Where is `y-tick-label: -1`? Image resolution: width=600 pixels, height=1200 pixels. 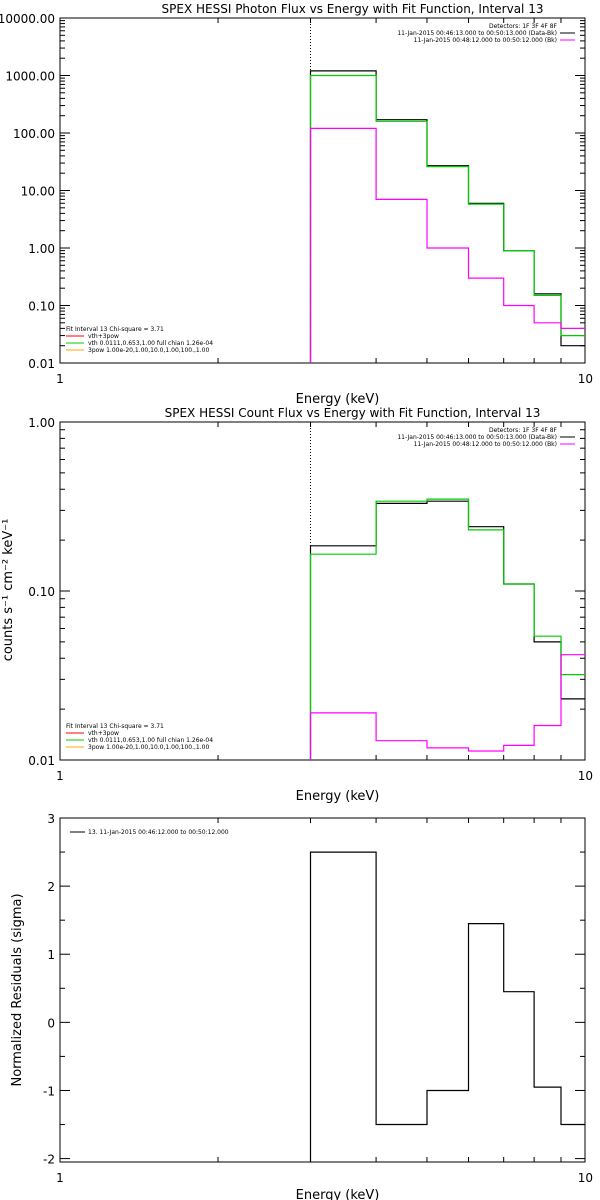 y-tick-label: -1 is located at coordinates (49, 1091).